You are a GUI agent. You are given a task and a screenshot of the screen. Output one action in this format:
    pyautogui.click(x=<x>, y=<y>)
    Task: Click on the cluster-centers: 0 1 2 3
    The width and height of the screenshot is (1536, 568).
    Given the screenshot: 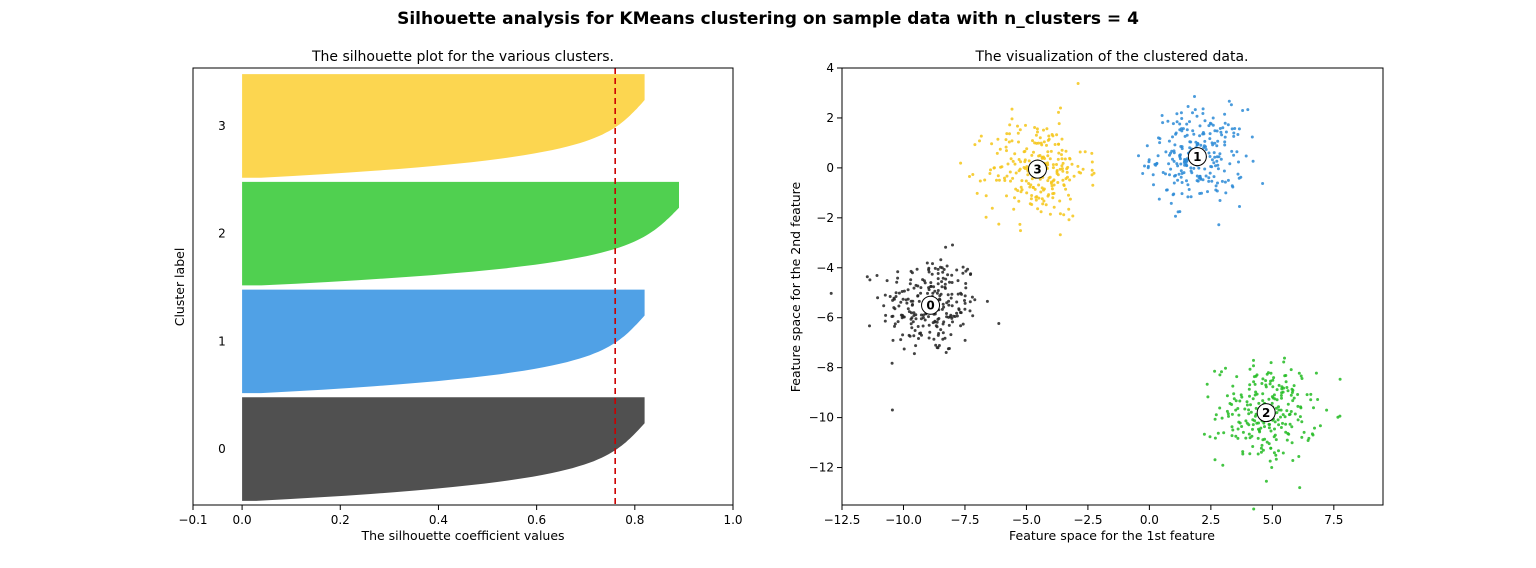 What is the action you would take?
    pyautogui.click(x=1098, y=285)
    